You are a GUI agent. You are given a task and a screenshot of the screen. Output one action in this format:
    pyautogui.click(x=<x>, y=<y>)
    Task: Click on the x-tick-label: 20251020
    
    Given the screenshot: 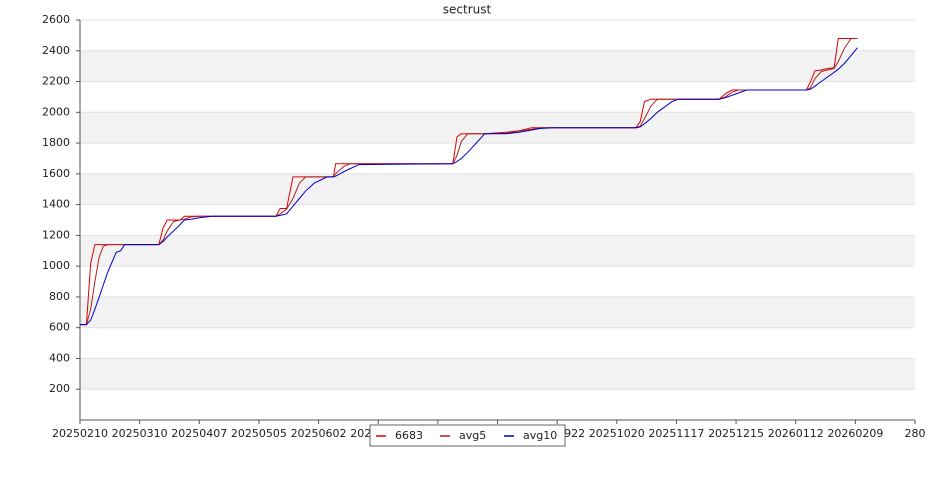 What is the action you would take?
    pyautogui.click(x=617, y=433)
    